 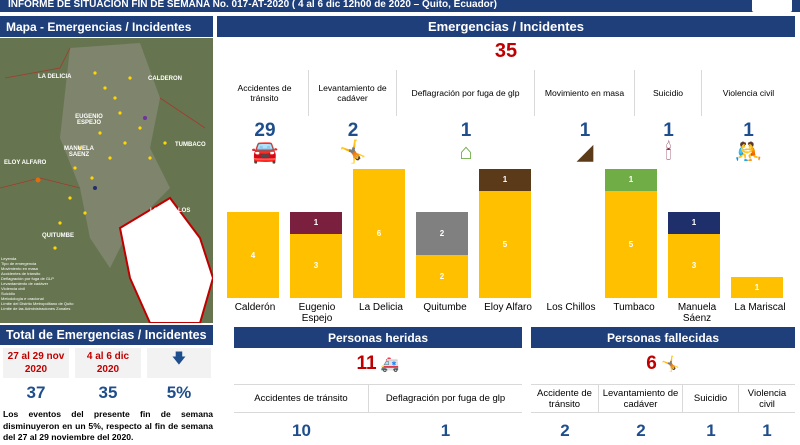 What do you see at coordinates (634, 307) in the screenshot?
I see `zone-label: Tumbaco` at bounding box center [634, 307].